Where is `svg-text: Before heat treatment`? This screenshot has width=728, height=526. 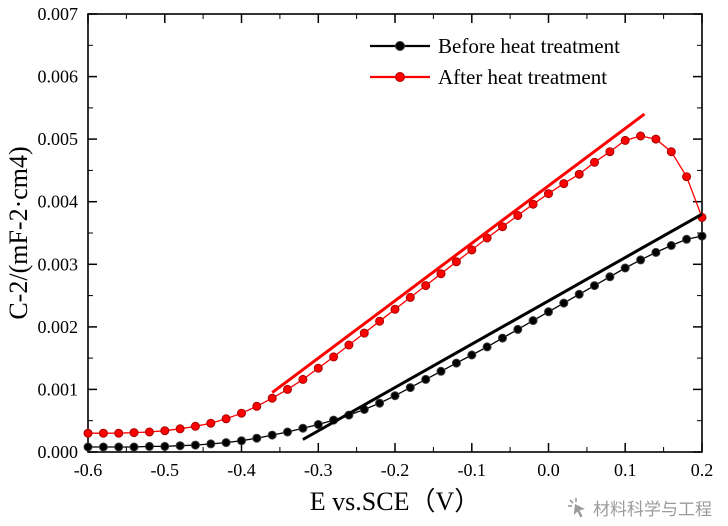
svg-text: Before heat treatment is located at coordinates (529, 46).